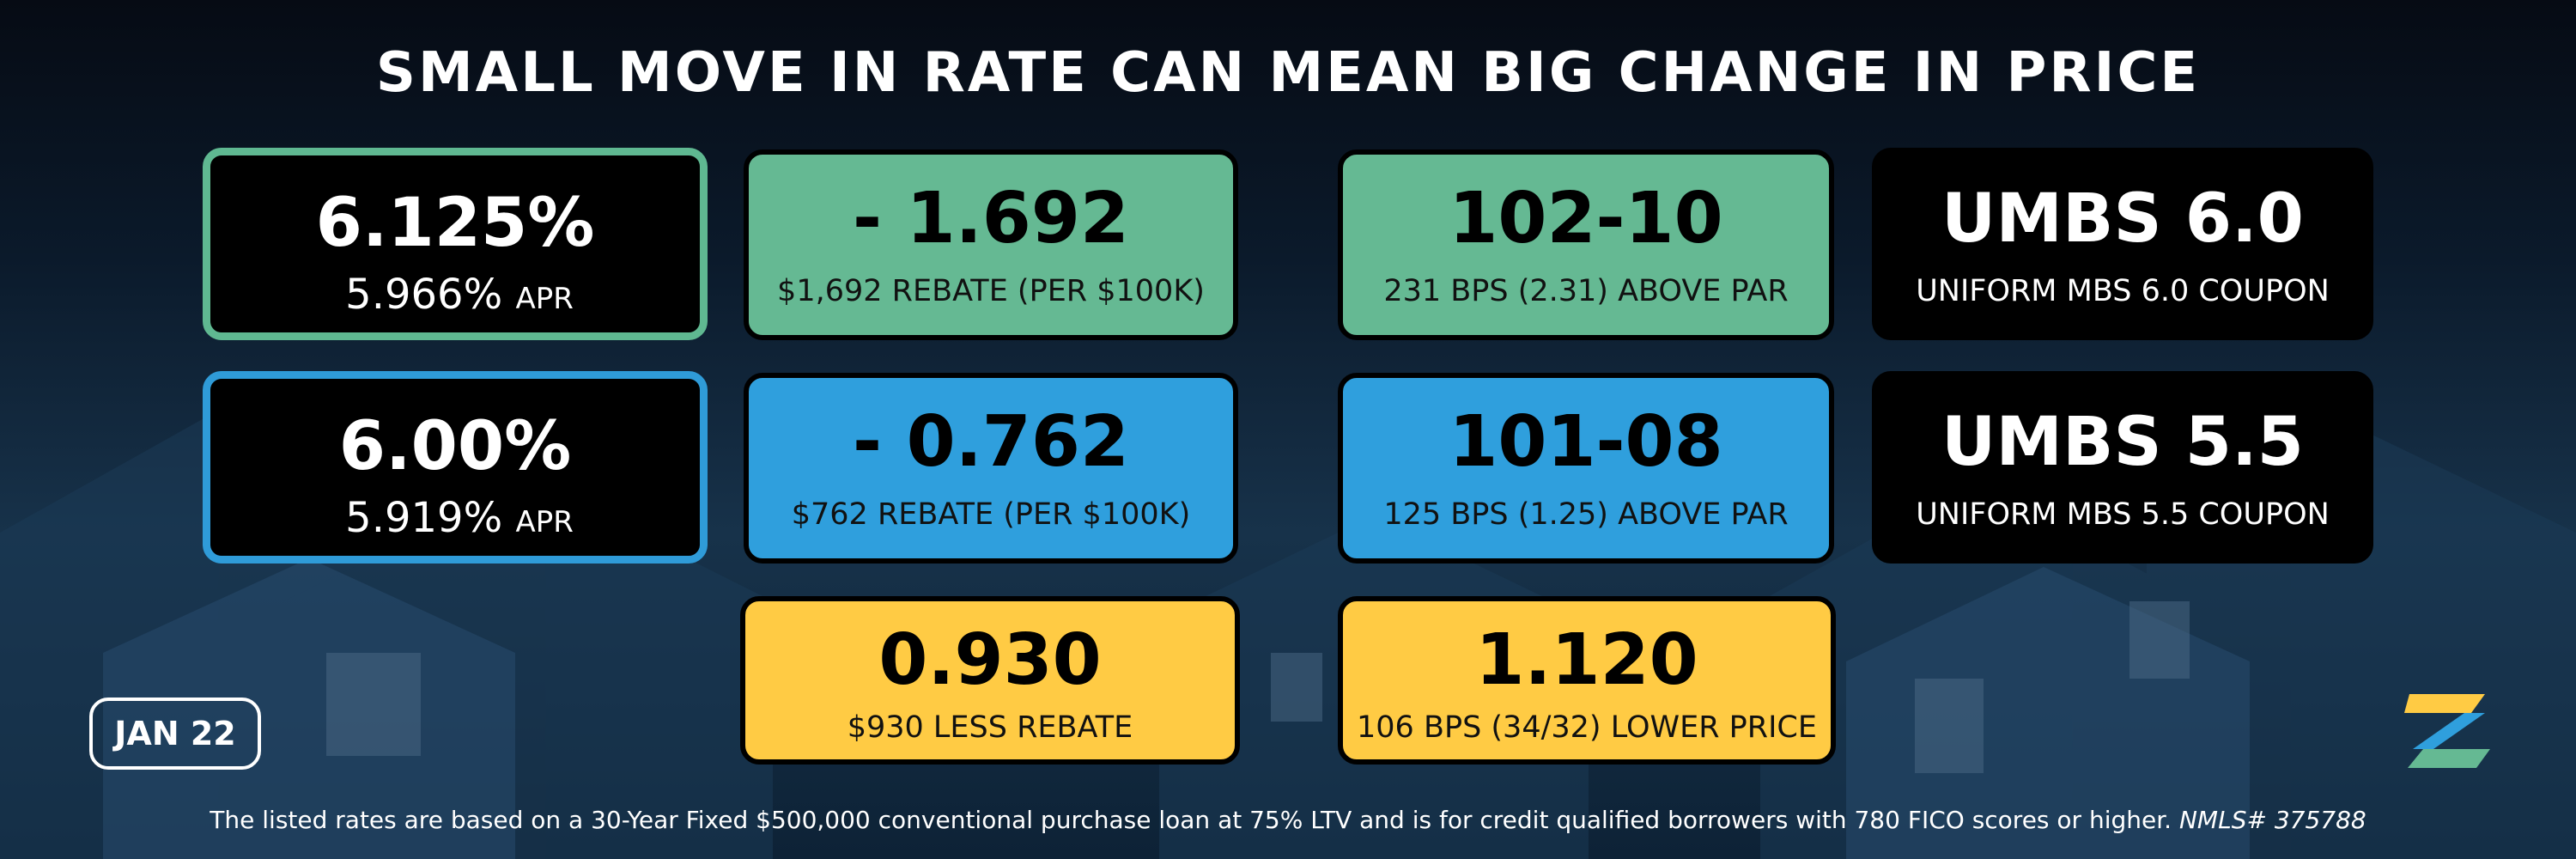  Describe the element at coordinates (455, 447) in the screenshot. I see `rate-value: 6.00%` at that location.